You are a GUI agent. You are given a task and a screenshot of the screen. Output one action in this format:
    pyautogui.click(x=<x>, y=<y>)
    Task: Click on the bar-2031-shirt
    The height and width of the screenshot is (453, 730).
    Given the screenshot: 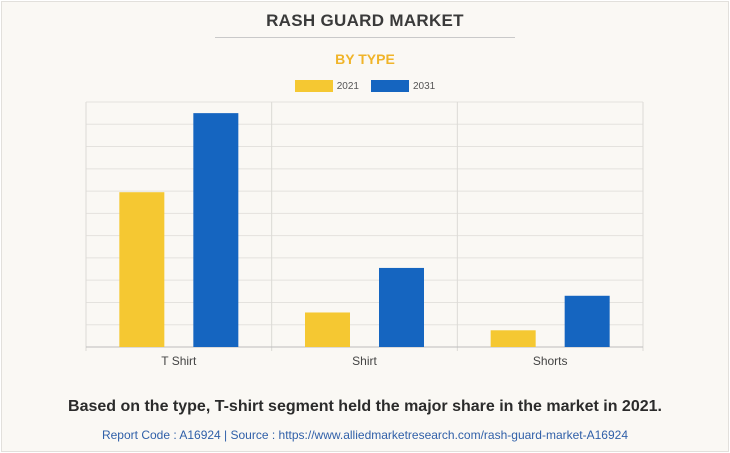 What is the action you would take?
    pyautogui.click(x=401, y=307)
    